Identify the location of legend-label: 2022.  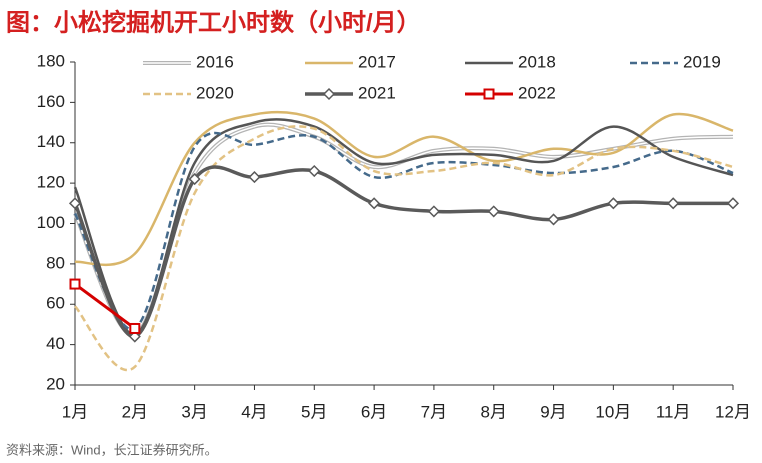
(537, 92).